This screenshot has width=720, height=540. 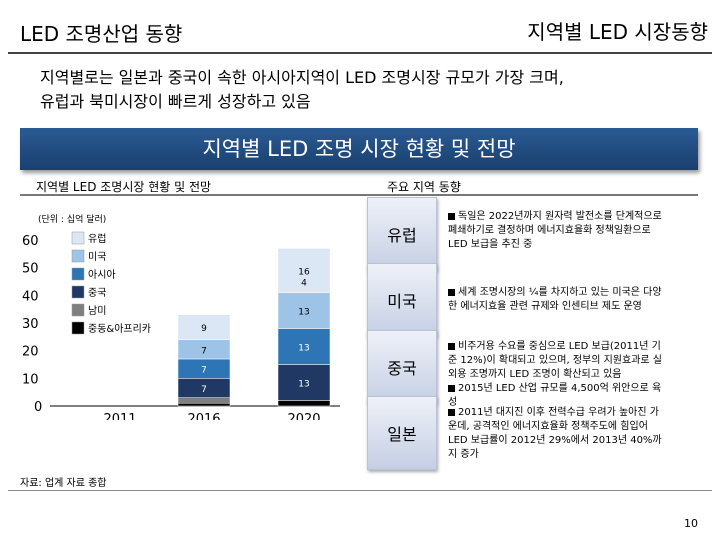 What do you see at coordinates (359, 195) in the screenshot?
I see `panel-divider` at bounding box center [359, 195].